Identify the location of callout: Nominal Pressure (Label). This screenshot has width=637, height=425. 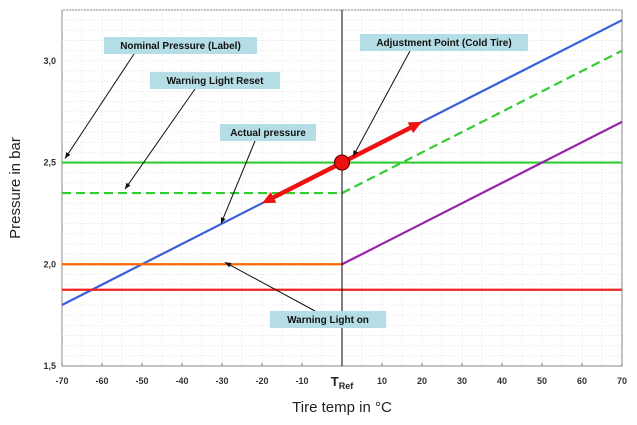
(160, 98).